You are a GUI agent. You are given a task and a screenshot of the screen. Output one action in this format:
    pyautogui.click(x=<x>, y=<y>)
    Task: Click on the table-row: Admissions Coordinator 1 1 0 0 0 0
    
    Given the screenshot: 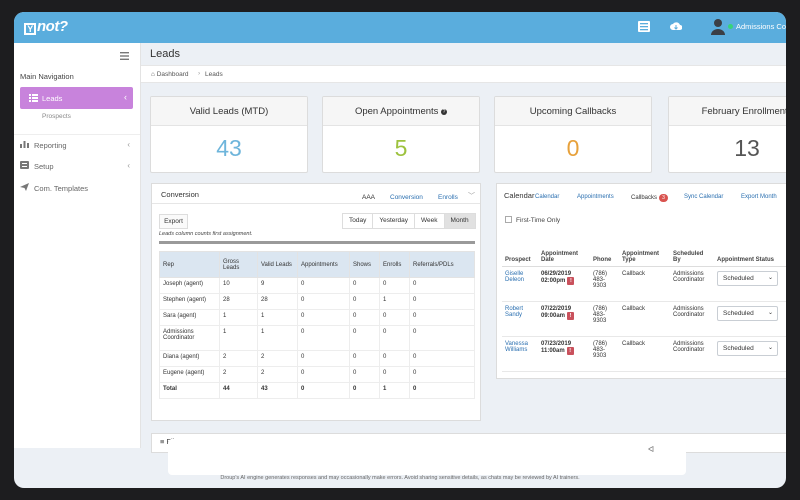 What is the action you would take?
    pyautogui.click(x=317, y=338)
    